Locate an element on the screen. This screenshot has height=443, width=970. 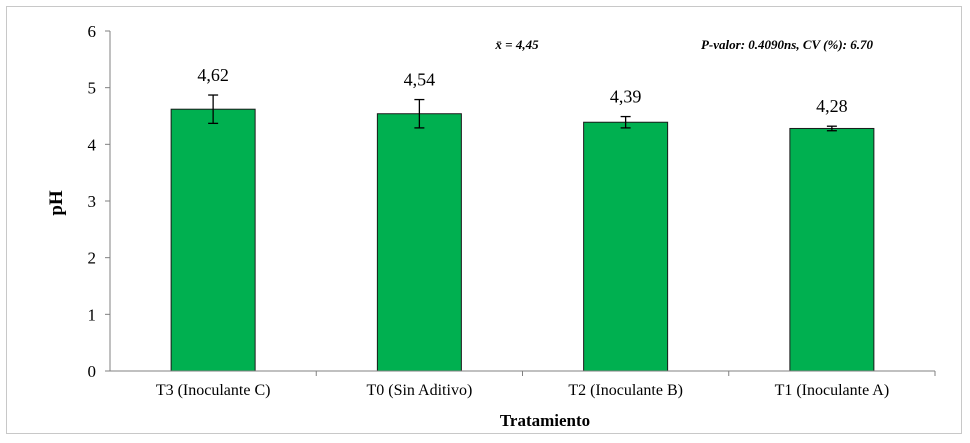
x-tick-label: T2 (Inoculante B) is located at coordinates (625, 390).